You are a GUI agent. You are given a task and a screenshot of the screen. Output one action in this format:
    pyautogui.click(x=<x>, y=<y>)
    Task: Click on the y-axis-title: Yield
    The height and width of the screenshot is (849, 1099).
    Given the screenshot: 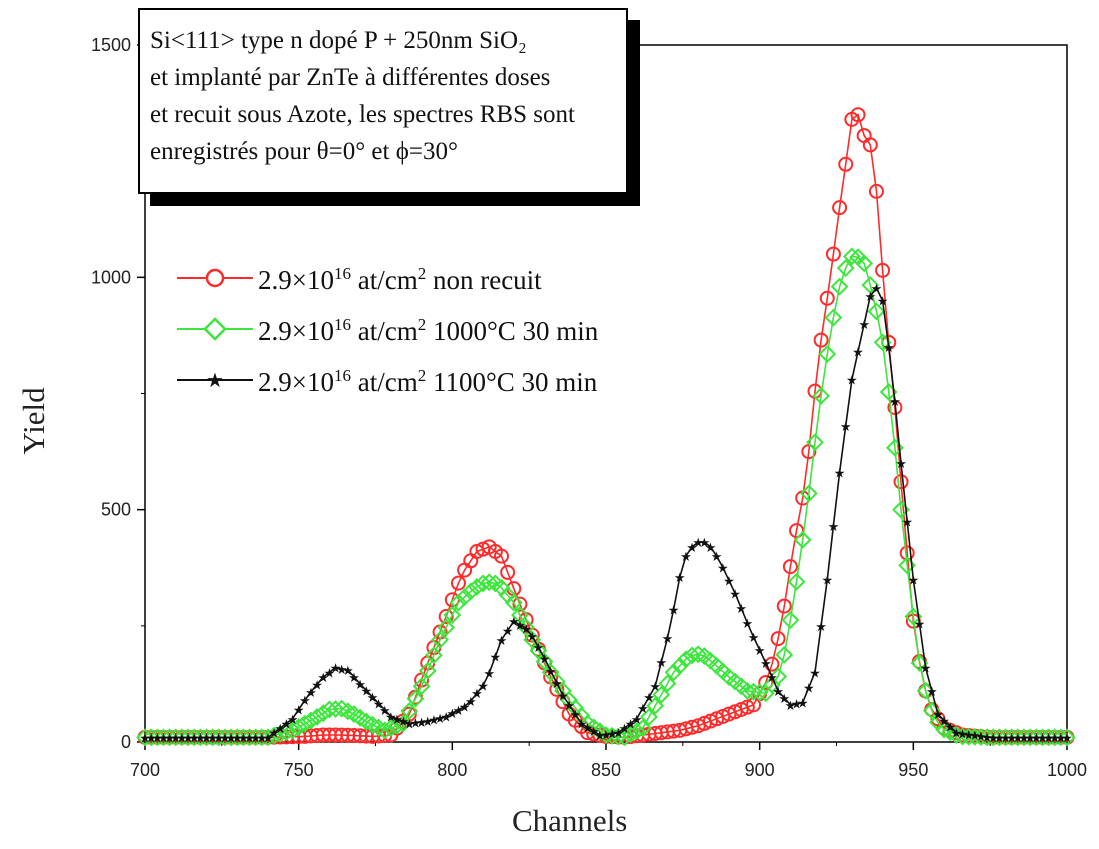 What is the action you would take?
    pyautogui.click(x=33, y=421)
    